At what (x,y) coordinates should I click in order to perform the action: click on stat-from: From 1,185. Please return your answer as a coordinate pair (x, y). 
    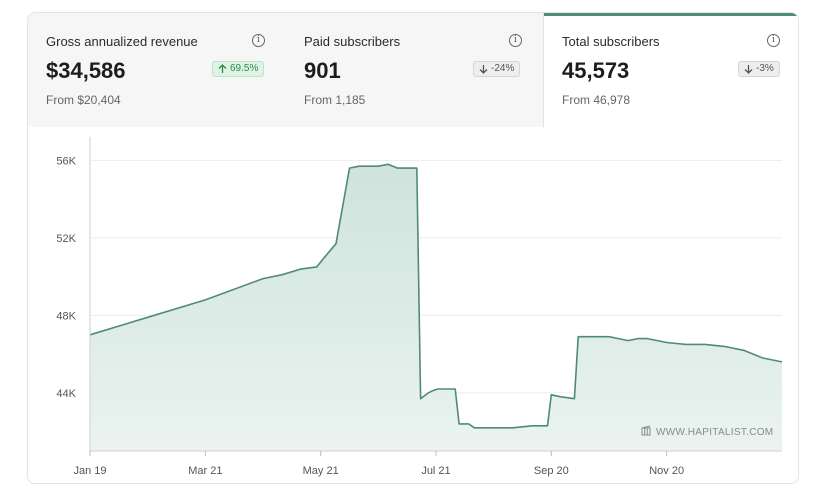
    Looking at the image, I should click on (335, 100).